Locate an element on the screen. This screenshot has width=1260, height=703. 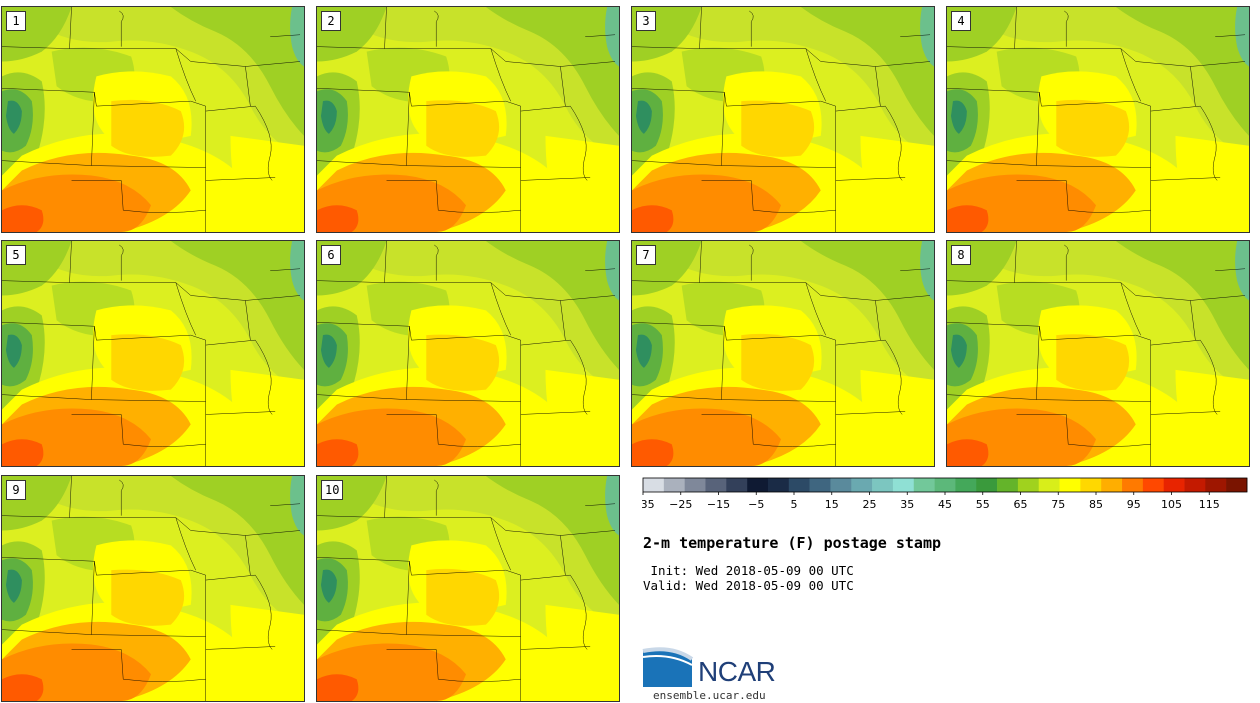
member-panel: 7 is located at coordinates (783, 353).